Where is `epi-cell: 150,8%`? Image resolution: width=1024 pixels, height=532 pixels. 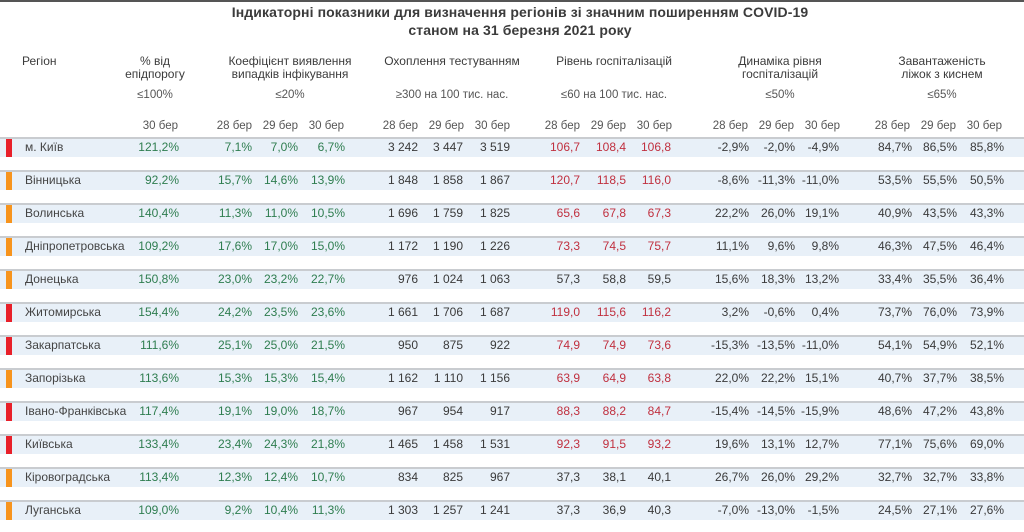
epi-cell: 150,8% is located at coordinates (158, 279).